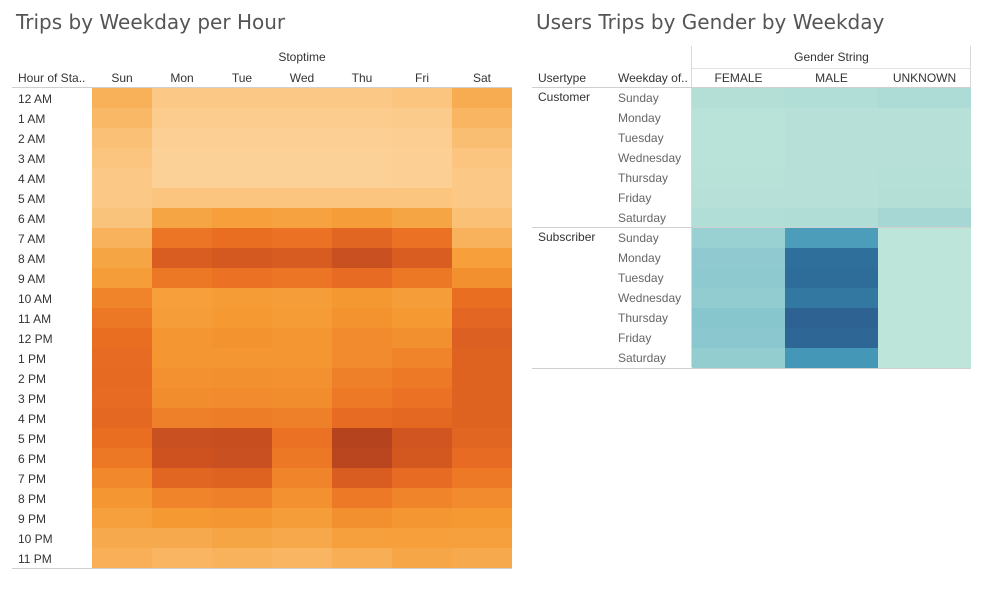  I want to click on heat-cell-9-pm-mon, so click(182, 518).